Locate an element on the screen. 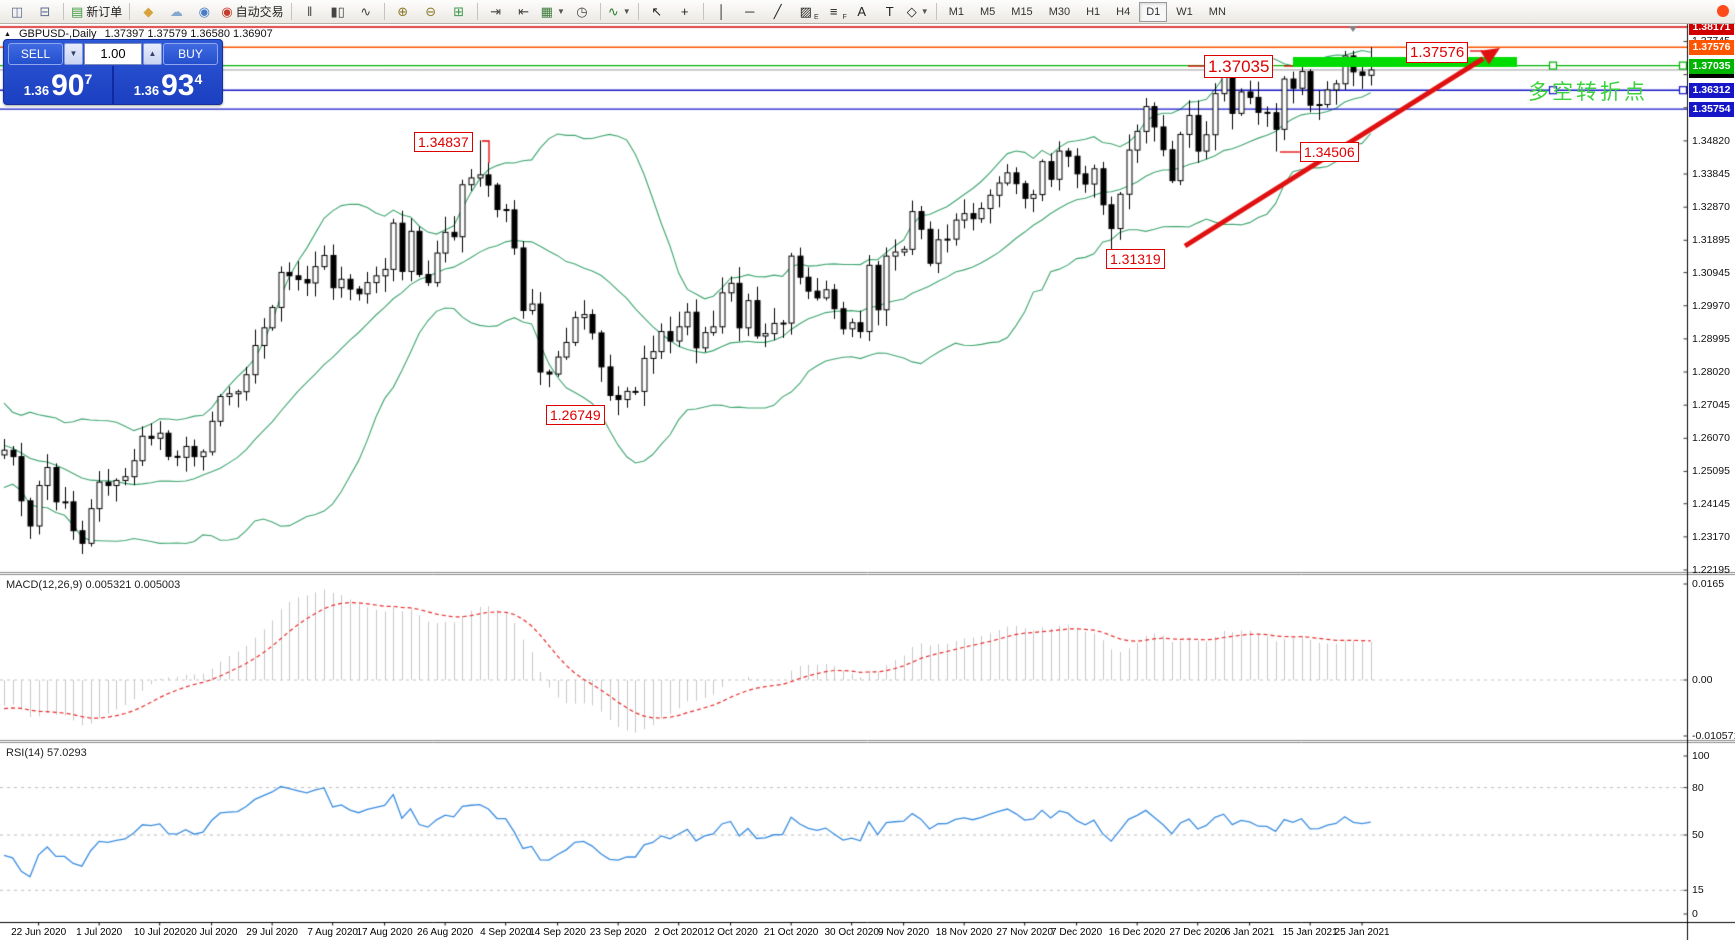 The width and height of the screenshot is (1735, 940). date-axis-label: 26 Aug 2020 is located at coordinates (445, 932).